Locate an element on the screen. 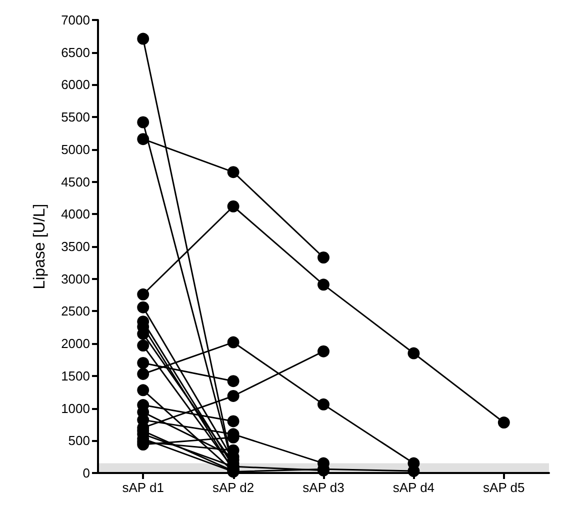  x-tick-label: sAP d2 is located at coordinates (233, 487).